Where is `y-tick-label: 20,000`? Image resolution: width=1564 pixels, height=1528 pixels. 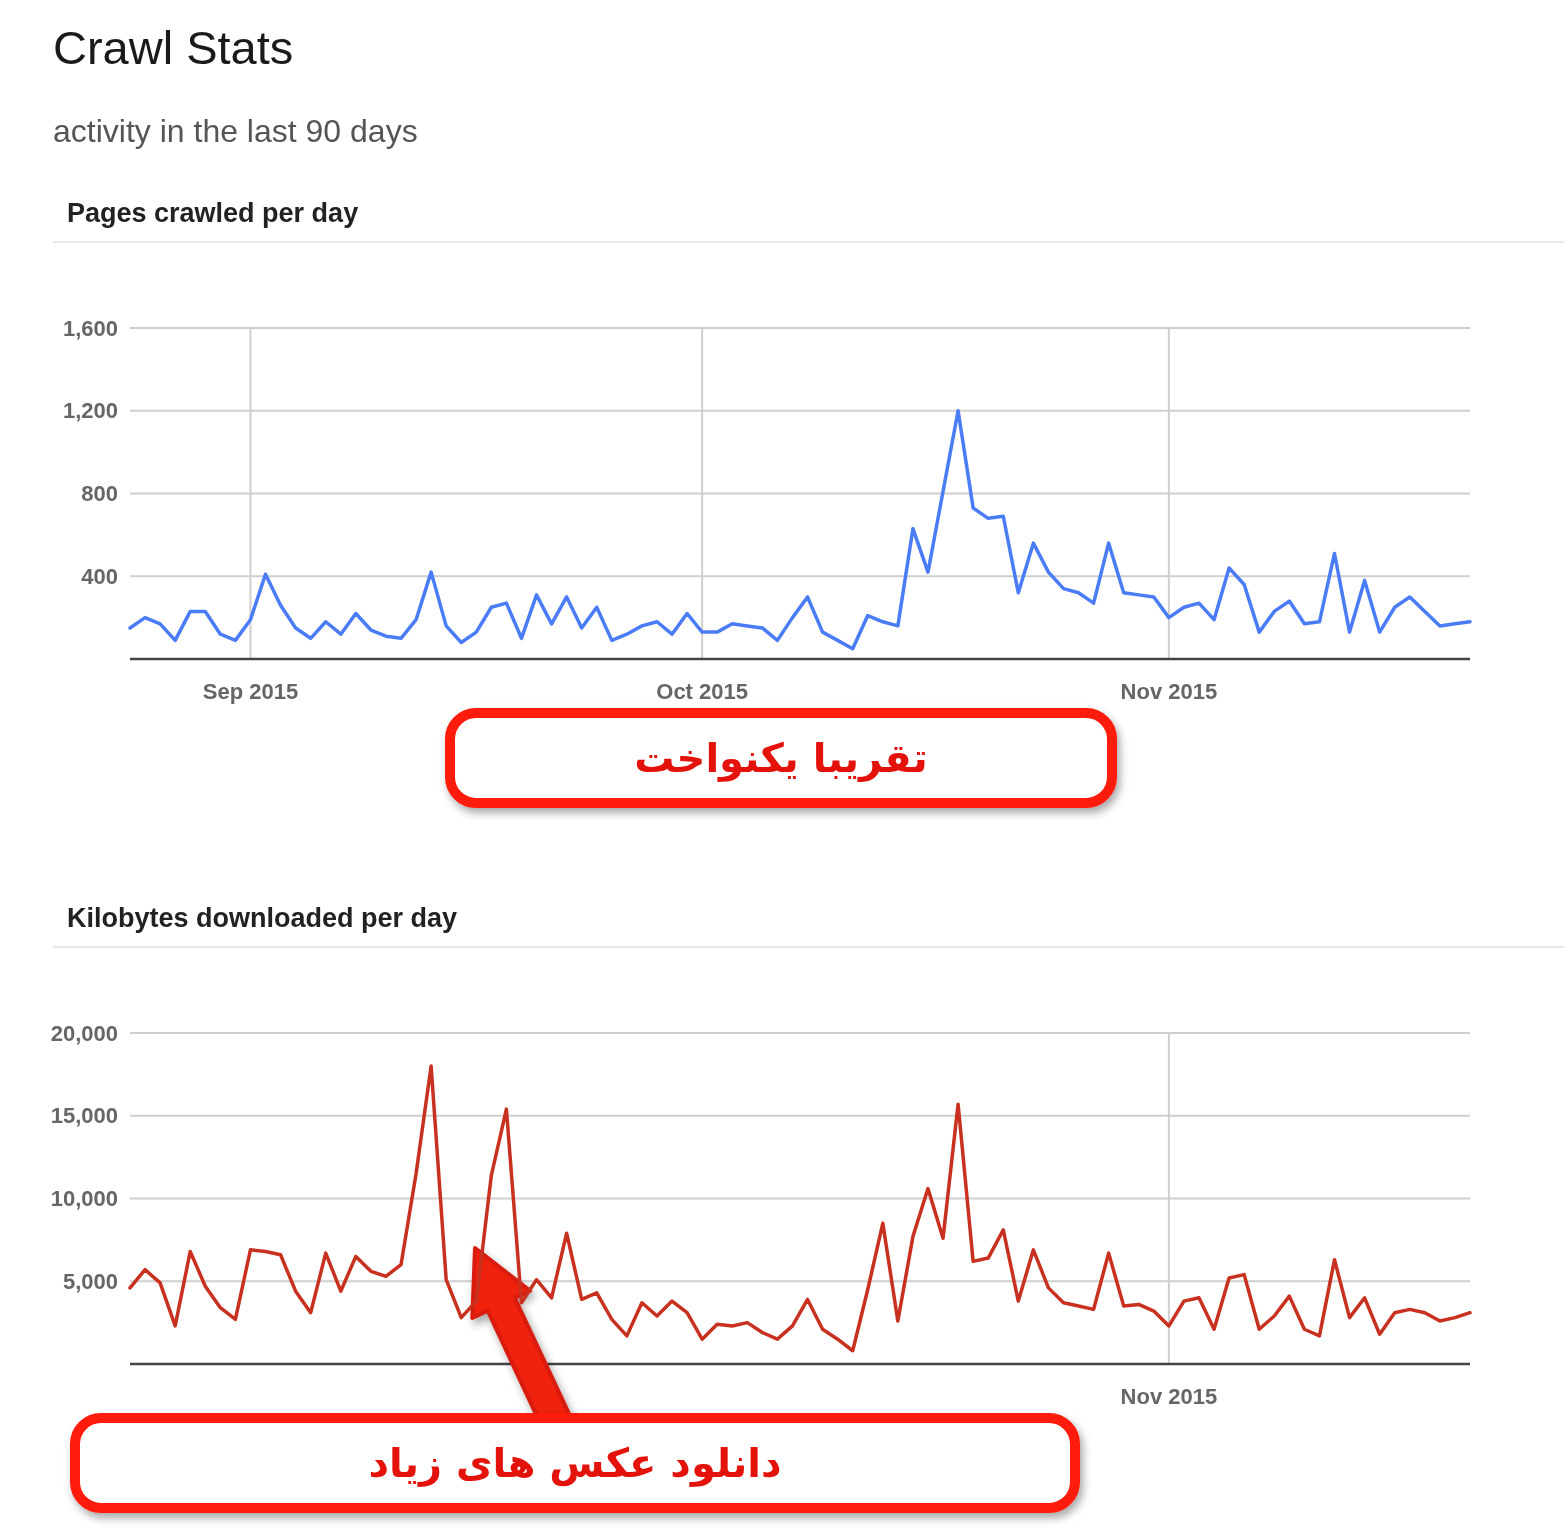 y-tick-label: 20,000 is located at coordinates (84, 1033).